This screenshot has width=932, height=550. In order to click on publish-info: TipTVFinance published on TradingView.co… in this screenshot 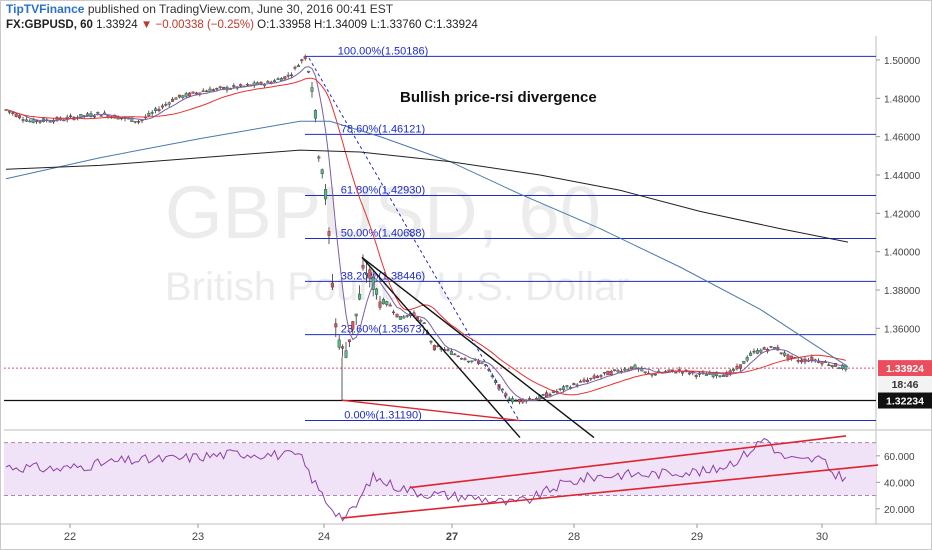, I will do `click(199, 9)`.